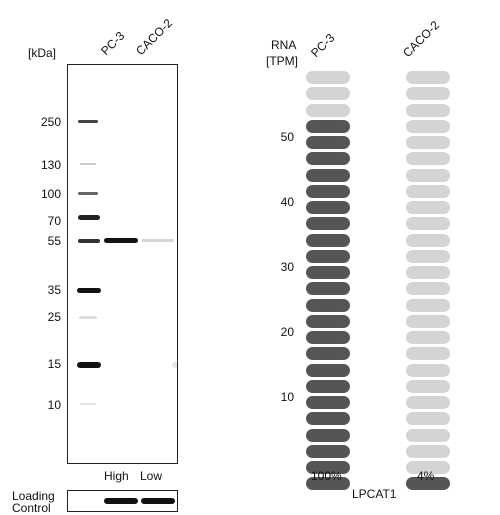 The width and height of the screenshot is (500, 515). I want to click on loading-control-label-line2: Control, so click(31, 508).